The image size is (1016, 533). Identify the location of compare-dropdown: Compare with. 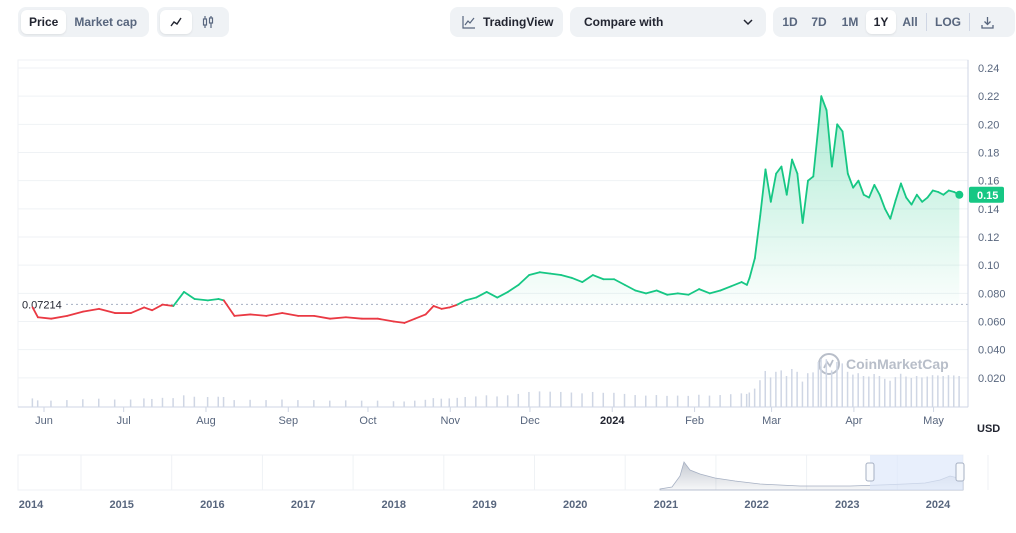
(668, 22).